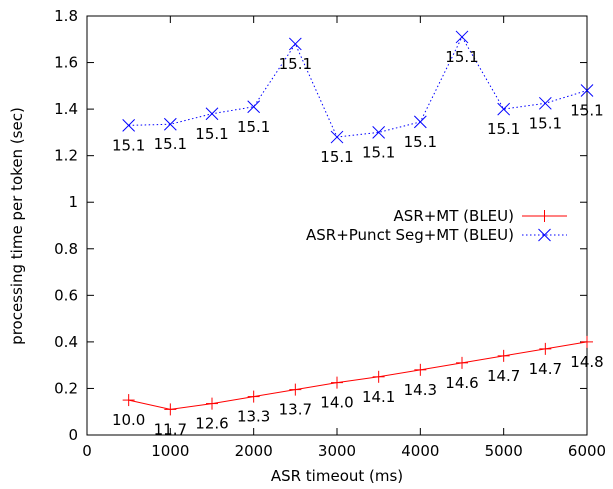 The width and height of the screenshot is (613, 489). I want to click on legend: ASR+MT (BLEU)ASR+Punct Seg+MT (BLEU), so click(436, 225).